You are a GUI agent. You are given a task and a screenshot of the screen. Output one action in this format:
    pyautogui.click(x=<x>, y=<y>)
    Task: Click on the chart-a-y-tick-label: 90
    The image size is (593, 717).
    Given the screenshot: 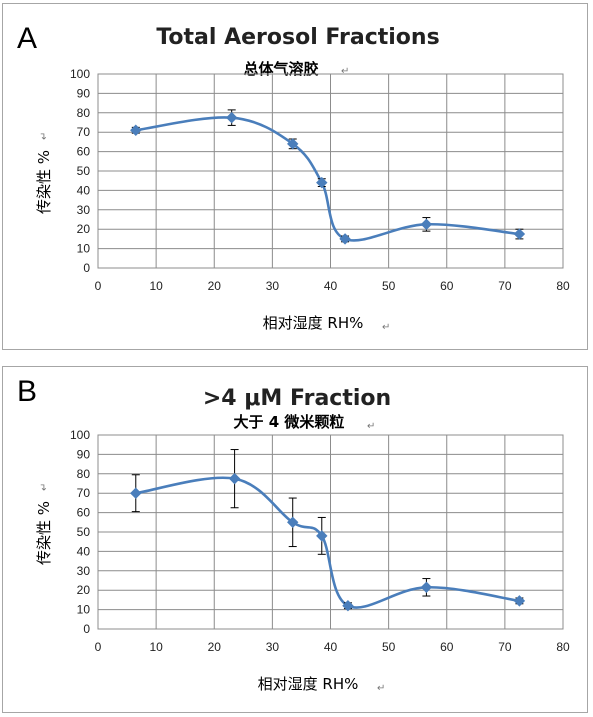 What is the action you would take?
    pyautogui.click(x=84, y=93)
    